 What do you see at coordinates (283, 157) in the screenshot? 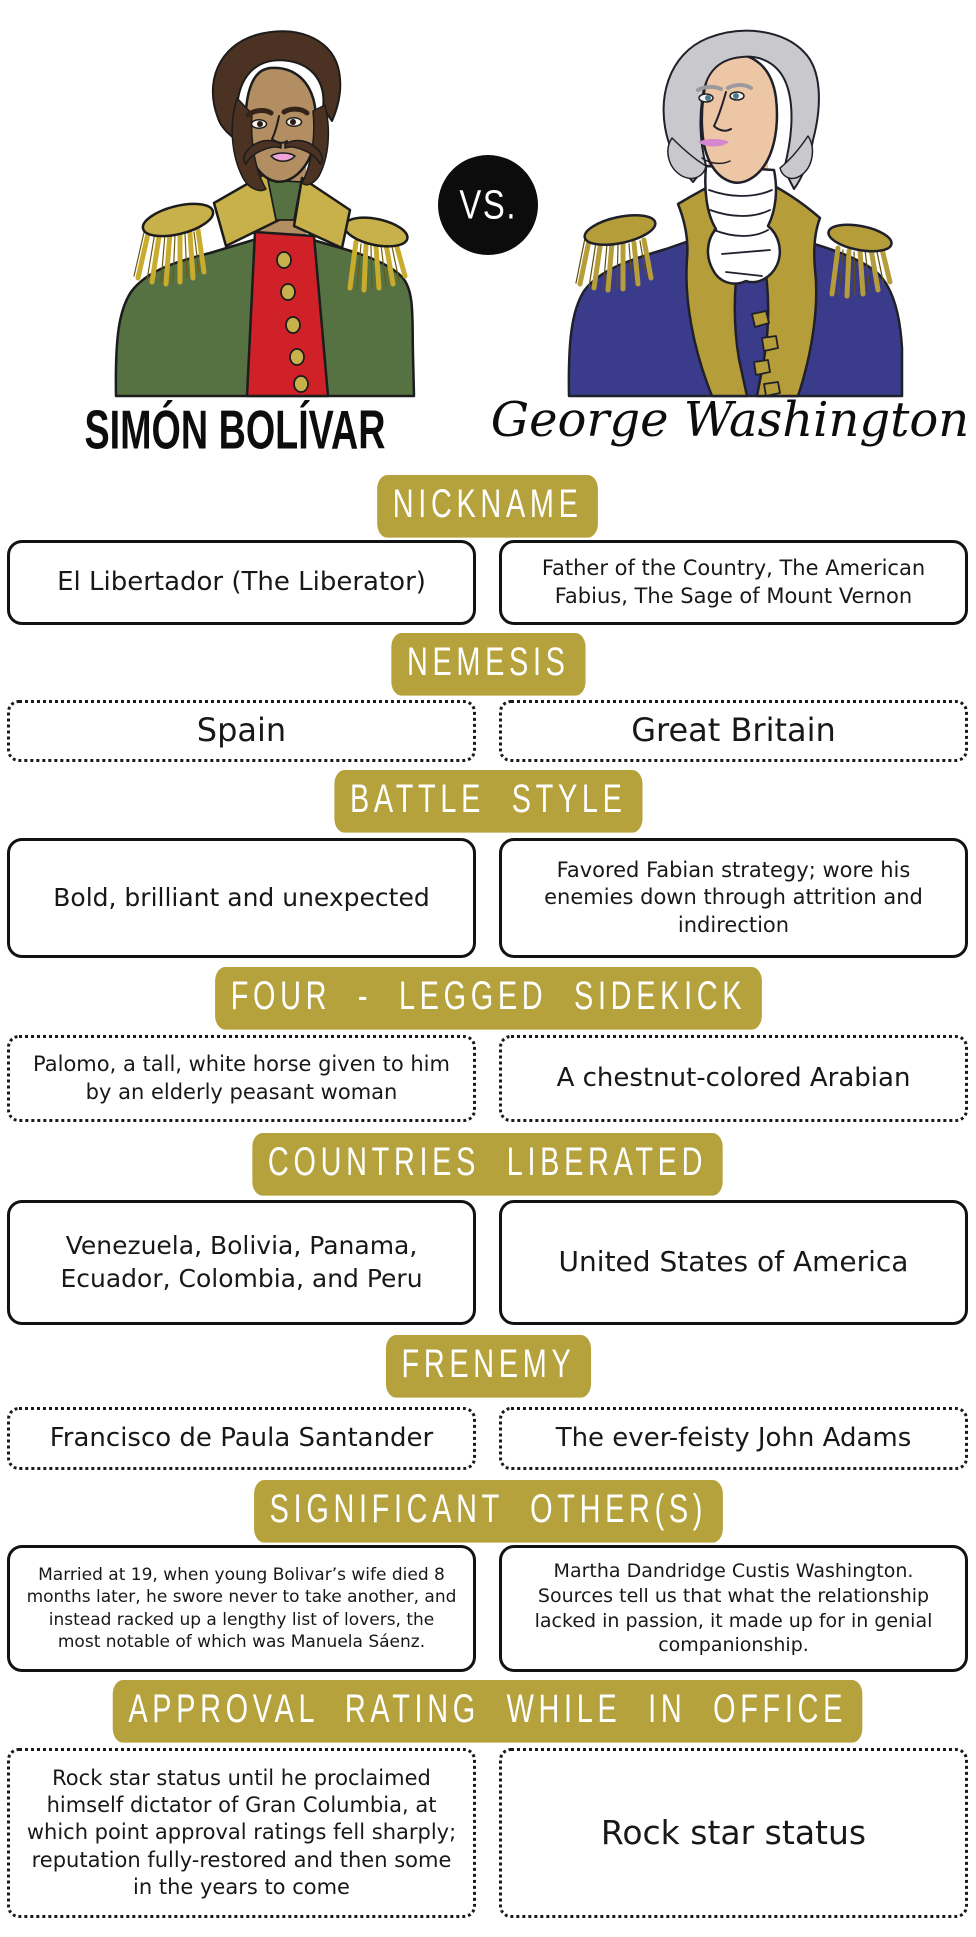
I see `bolivar-lips` at bounding box center [283, 157].